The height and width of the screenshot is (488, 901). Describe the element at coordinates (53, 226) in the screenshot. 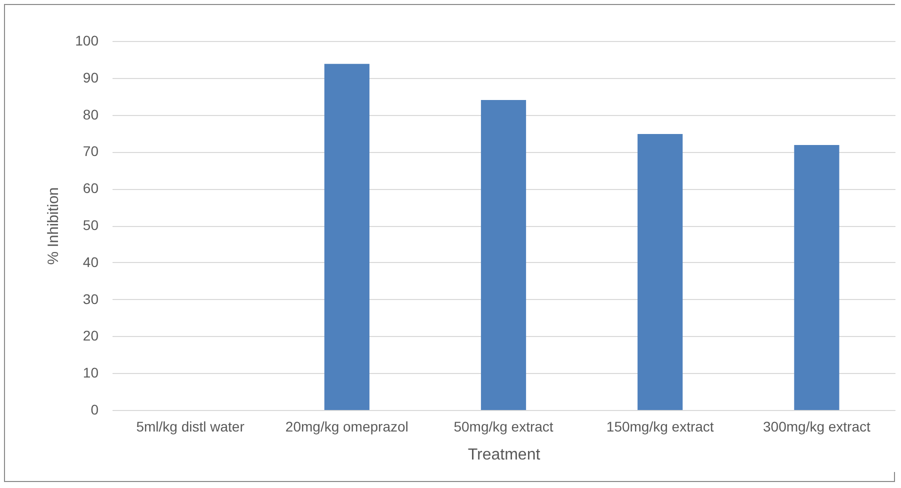

I see `y-axis-title: % Inhibition` at that location.